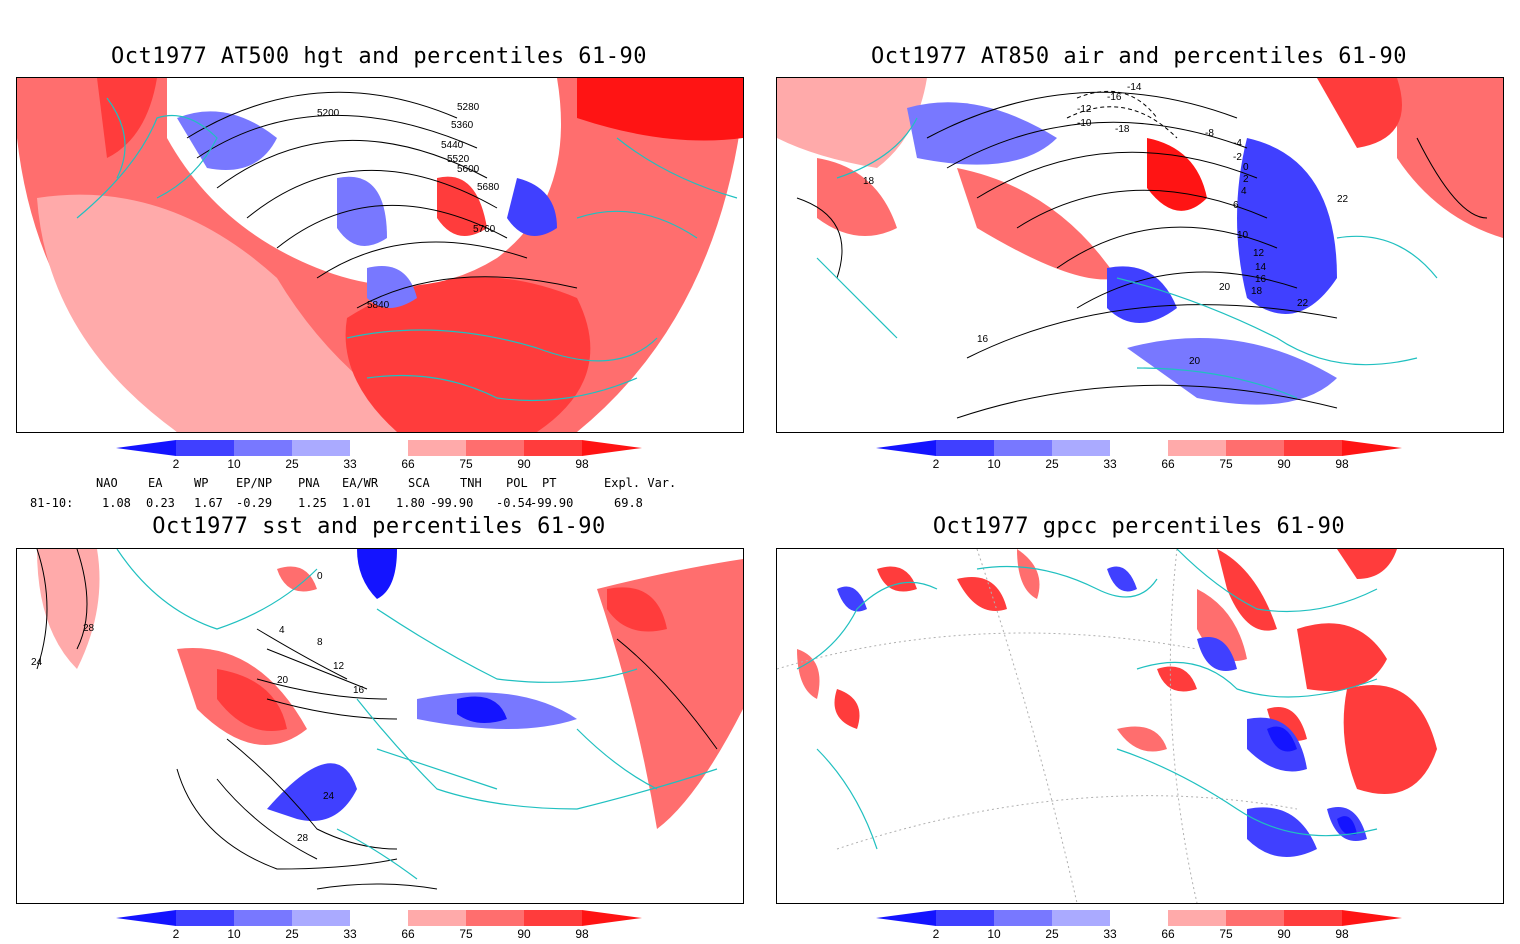  What do you see at coordinates (312, 503) in the screenshot?
I see `index-value-pna: 1.25` at bounding box center [312, 503].